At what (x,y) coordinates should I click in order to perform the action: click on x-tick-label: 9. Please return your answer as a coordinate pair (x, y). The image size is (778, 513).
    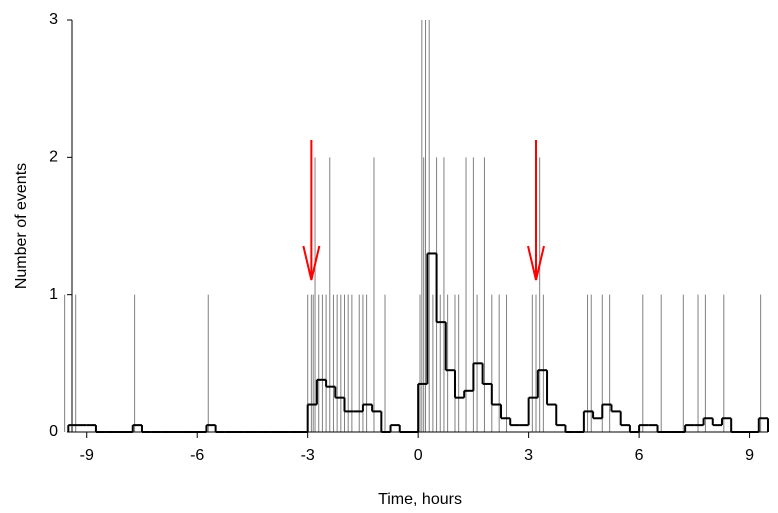
    Looking at the image, I should click on (749, 455).